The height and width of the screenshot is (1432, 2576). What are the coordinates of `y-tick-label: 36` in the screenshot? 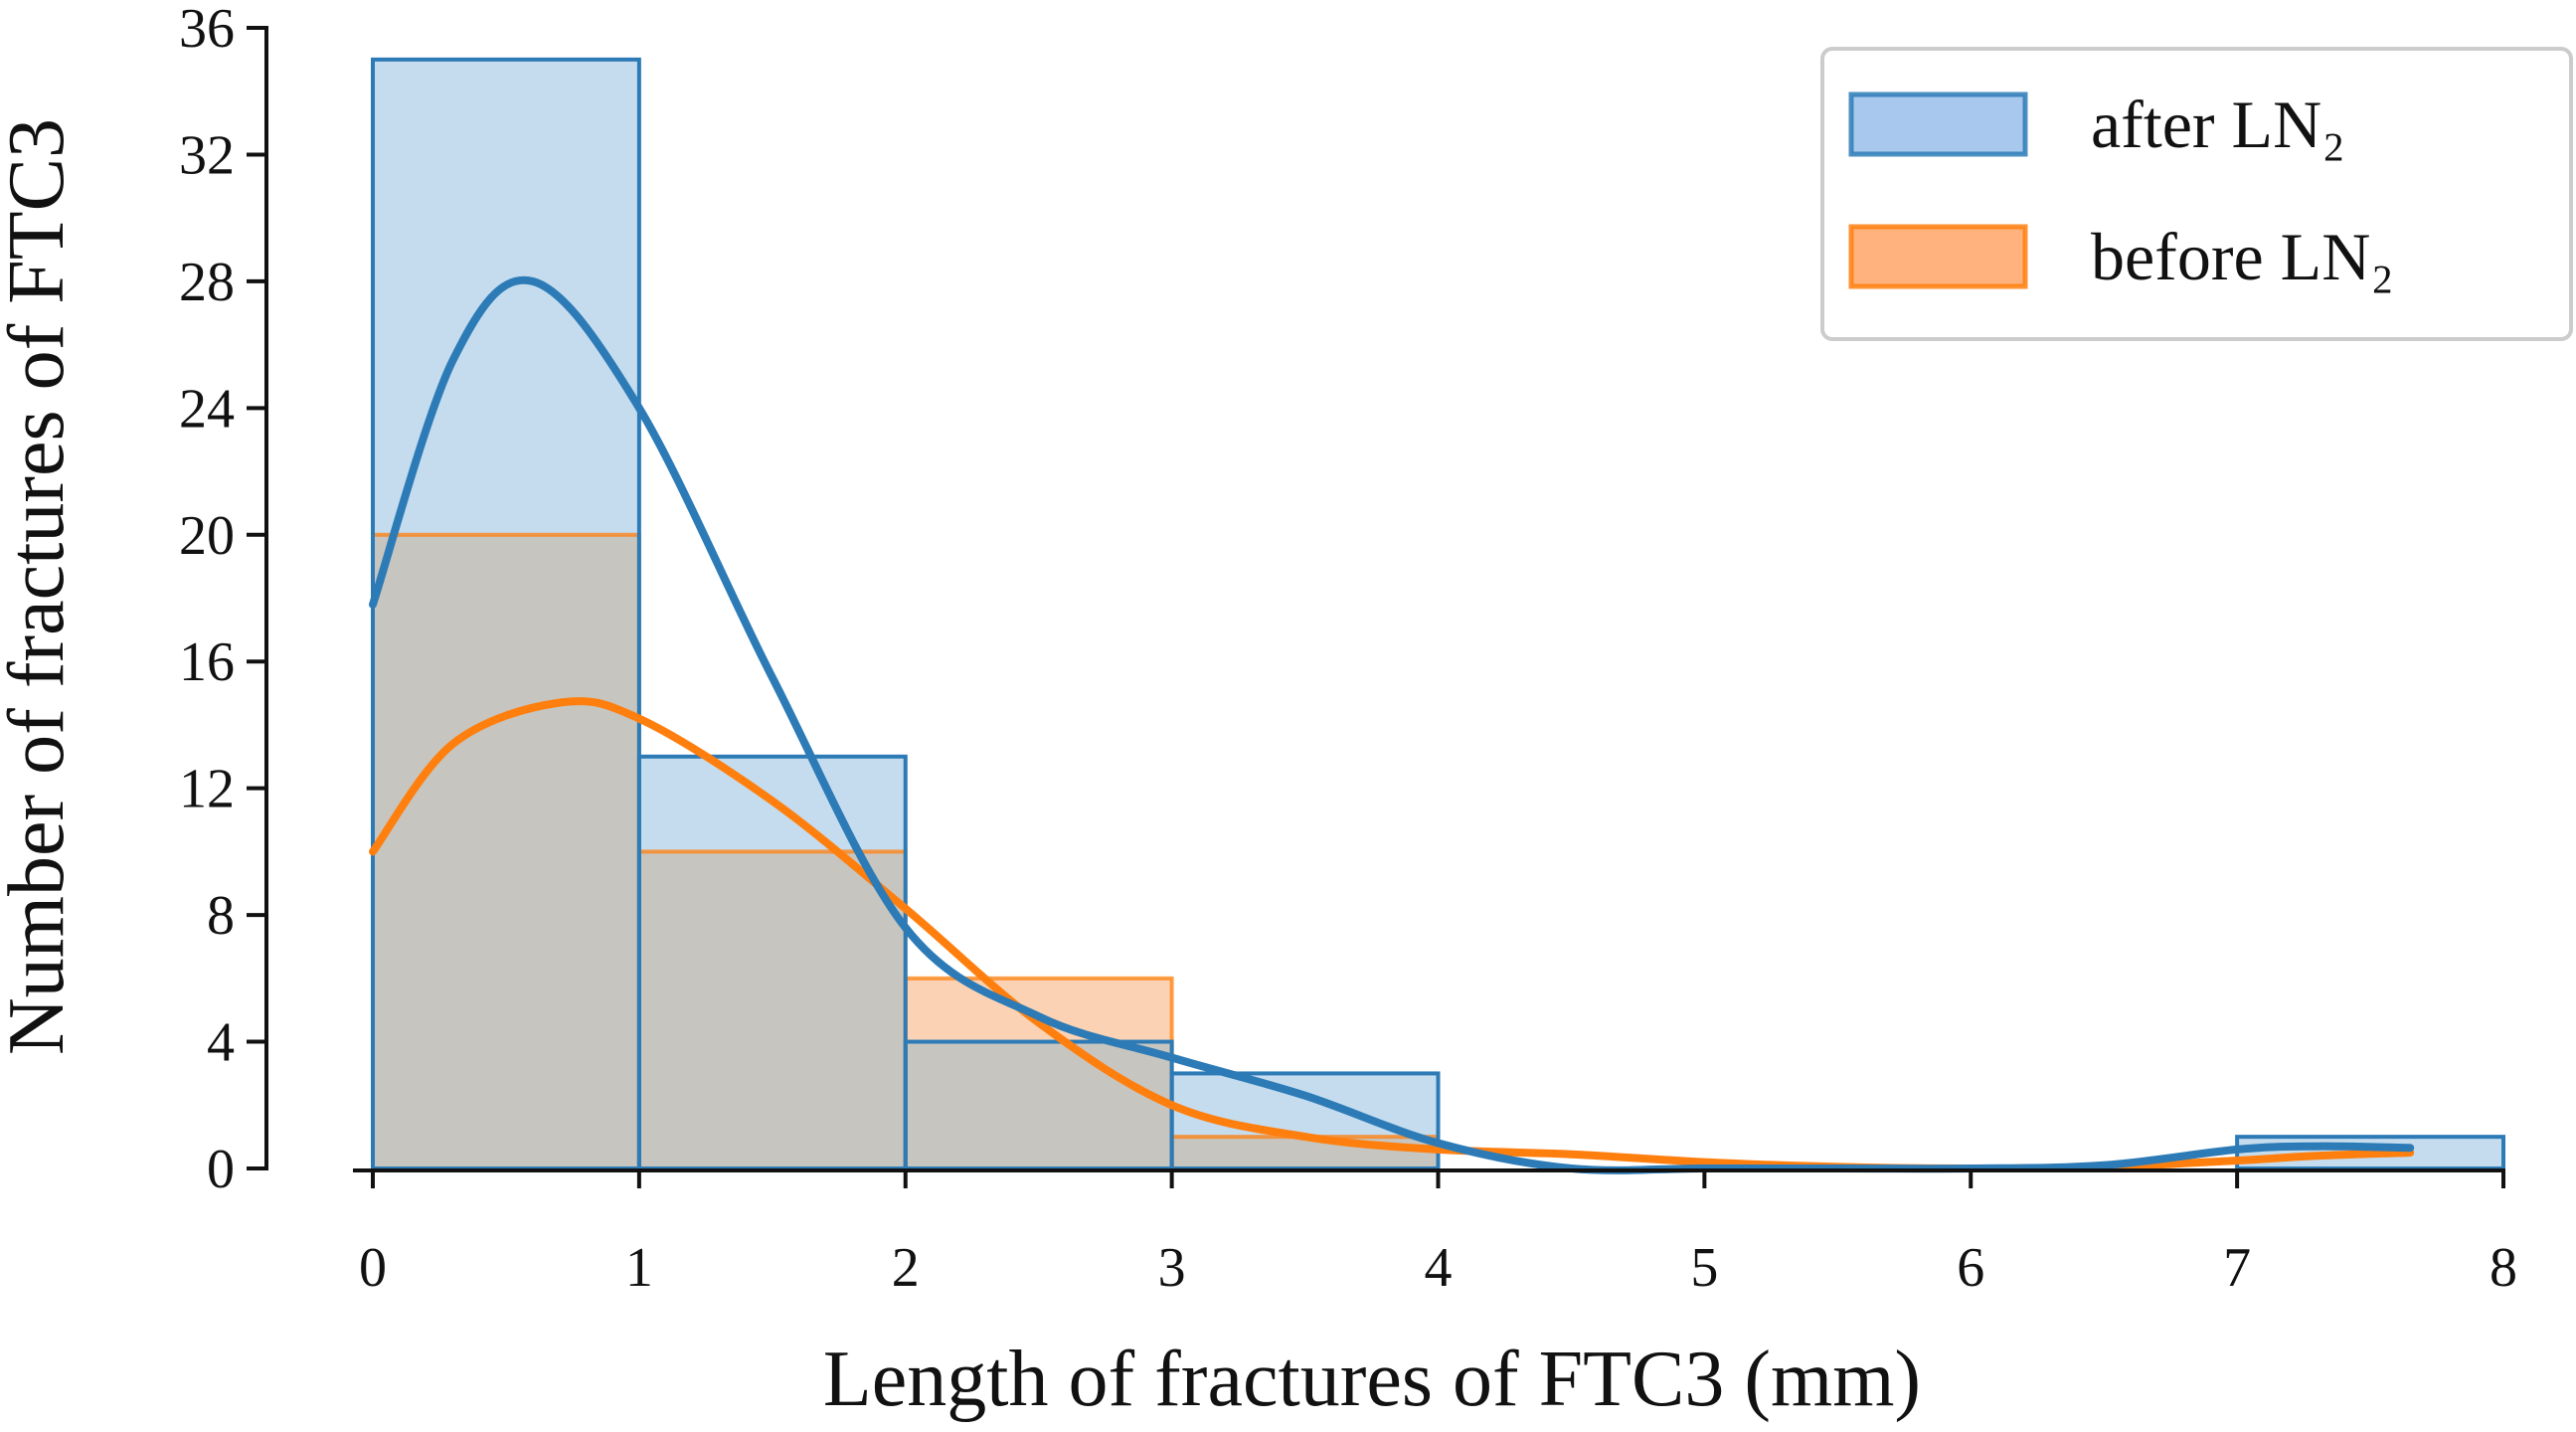 It's located at (207, 30).